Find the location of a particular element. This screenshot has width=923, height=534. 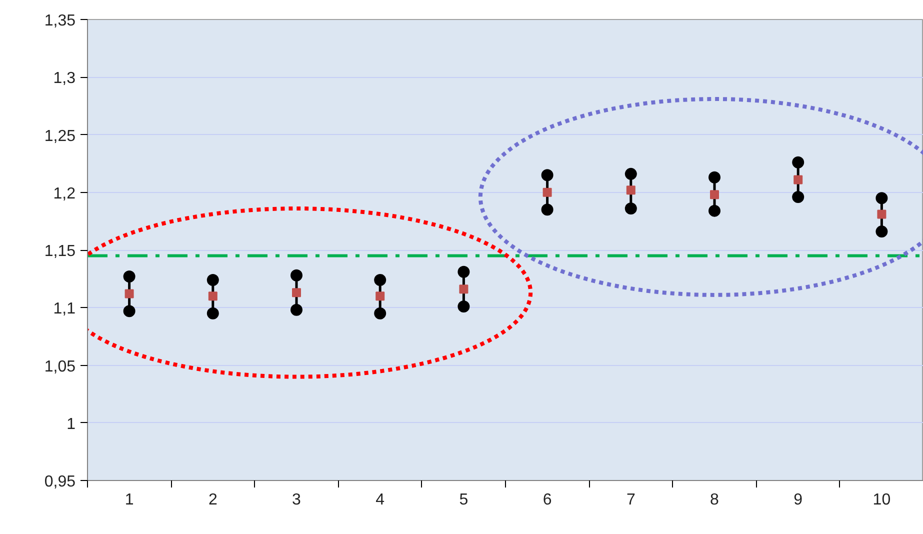

y-tick-label: 1 is located at coordinates (71, 424).